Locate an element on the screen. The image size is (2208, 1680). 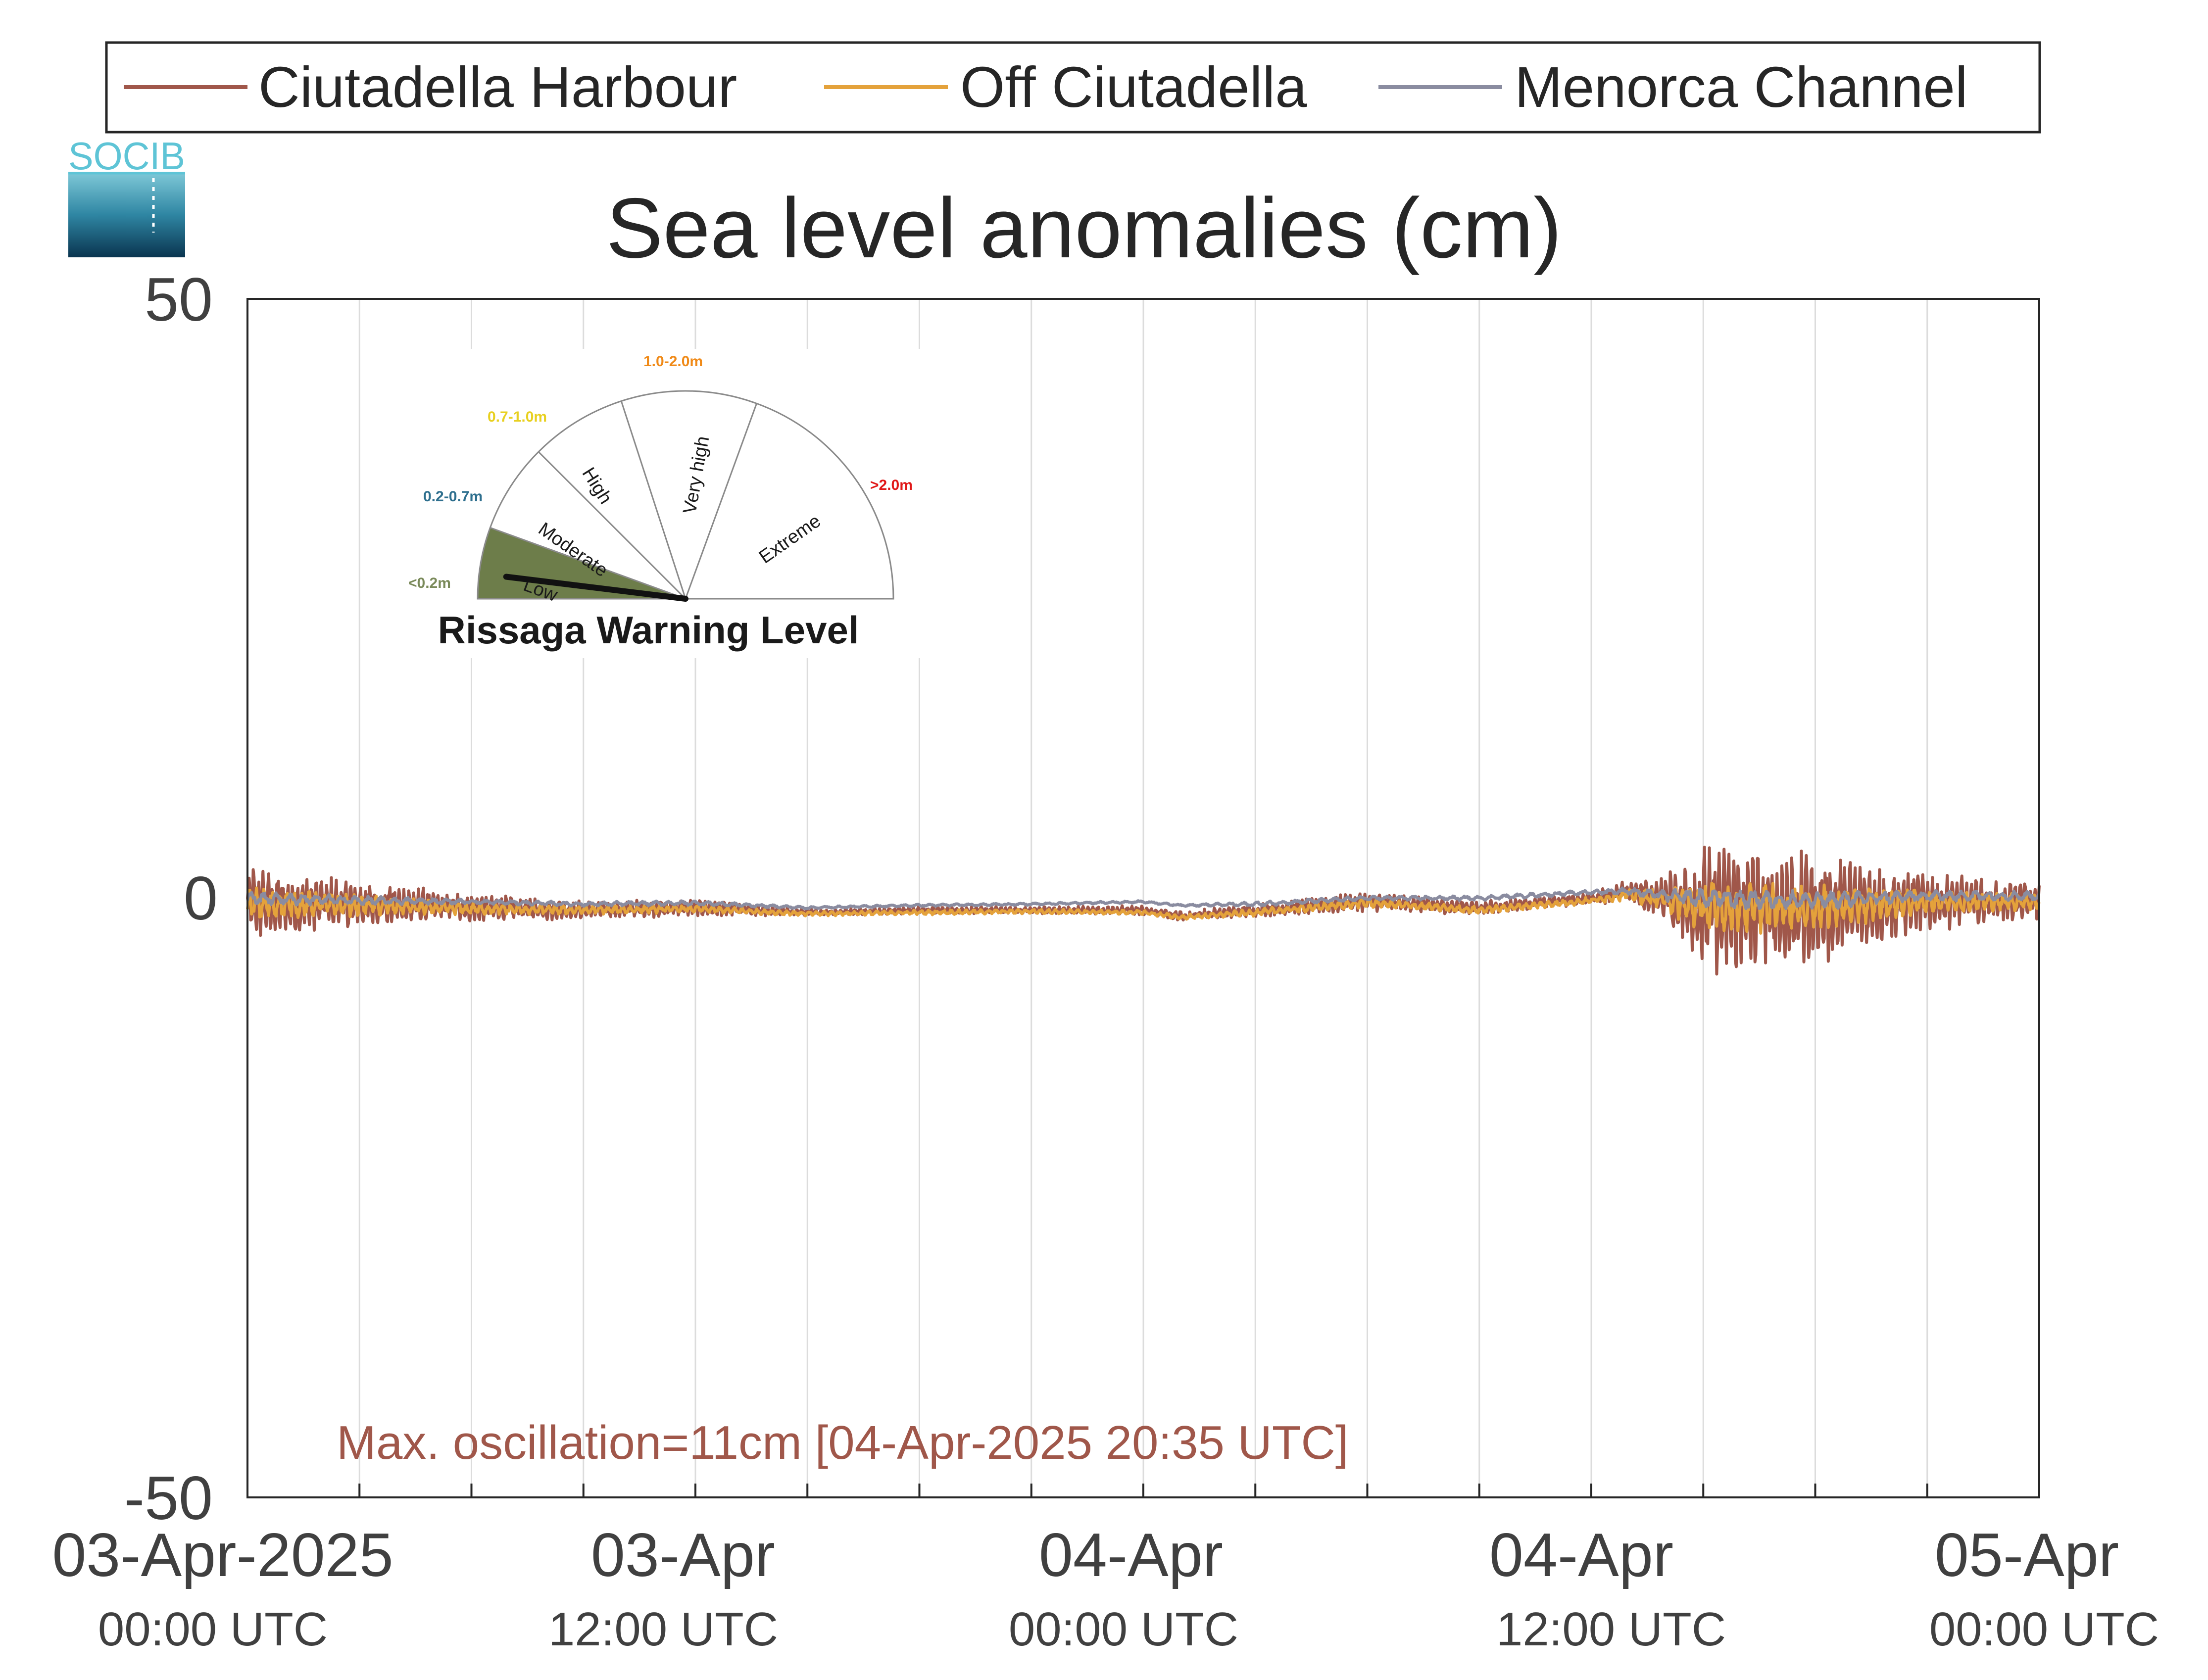
socib-logo: SOCIB is located at coordinates (127, 196).